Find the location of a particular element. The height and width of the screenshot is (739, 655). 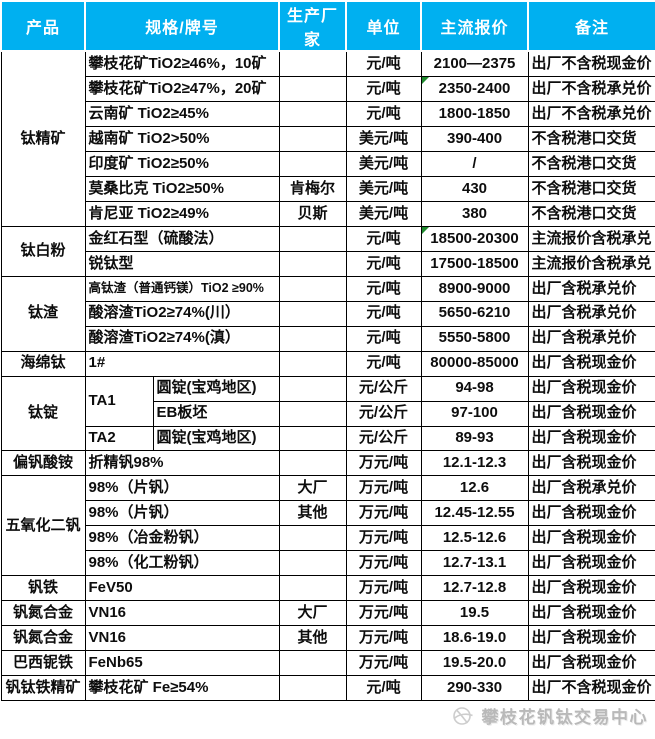

price-cell: 89-93 is located at coordinates (474, 438).